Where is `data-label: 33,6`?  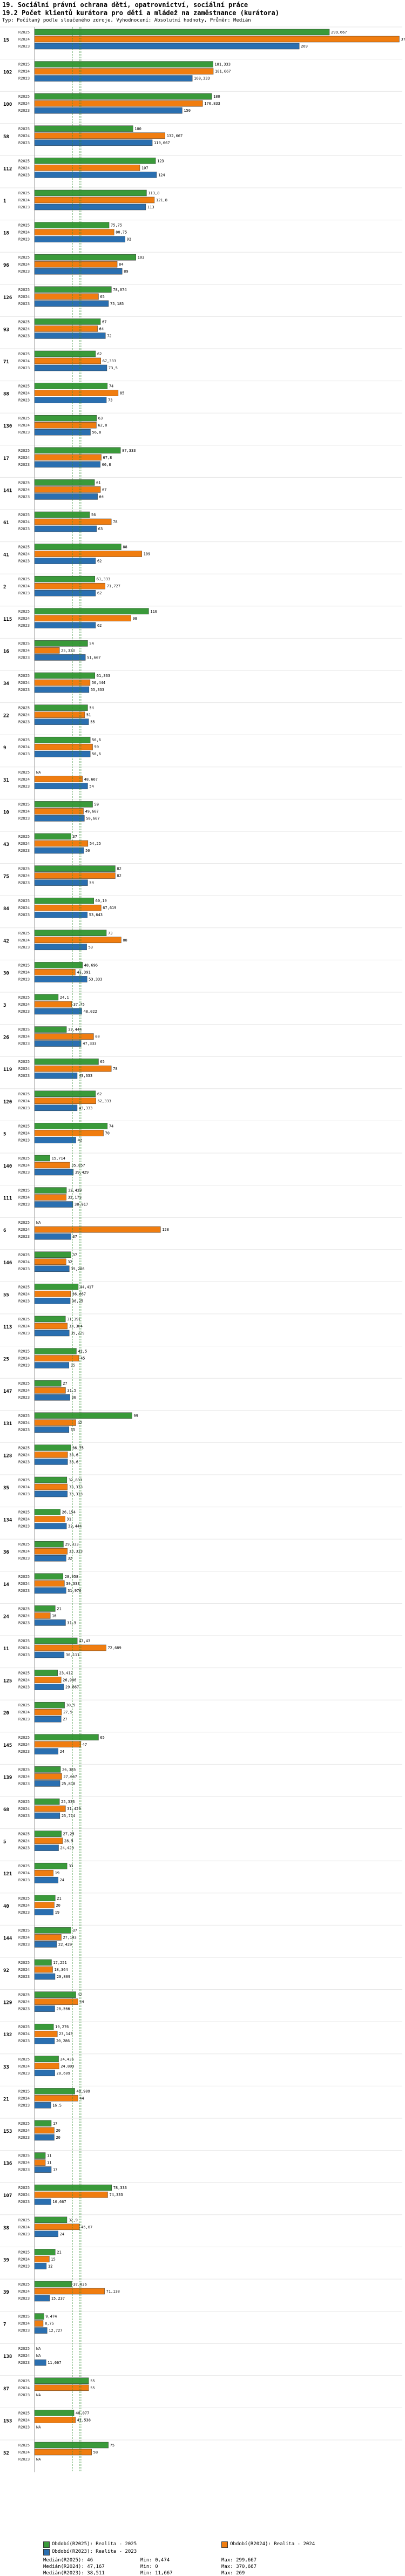
data-label: 33,6 is located at coordinates (73, 1462).